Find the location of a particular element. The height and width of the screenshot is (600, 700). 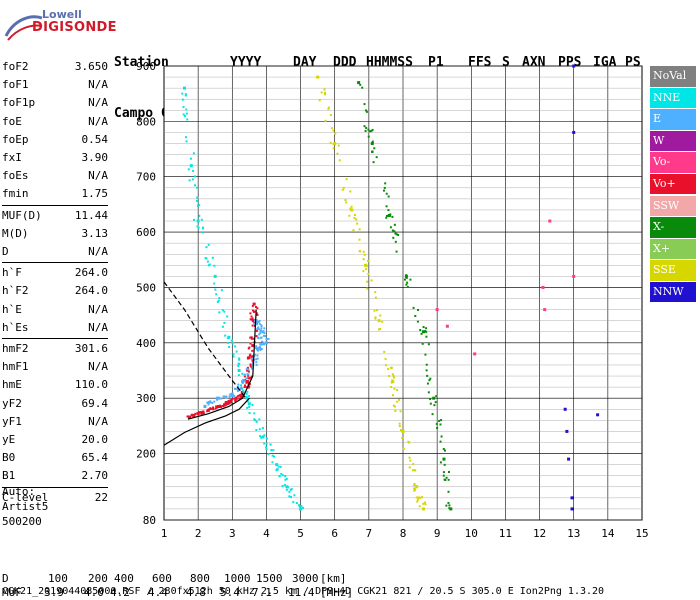

table-cell: 7.1 is located at coordinates (262, 592).